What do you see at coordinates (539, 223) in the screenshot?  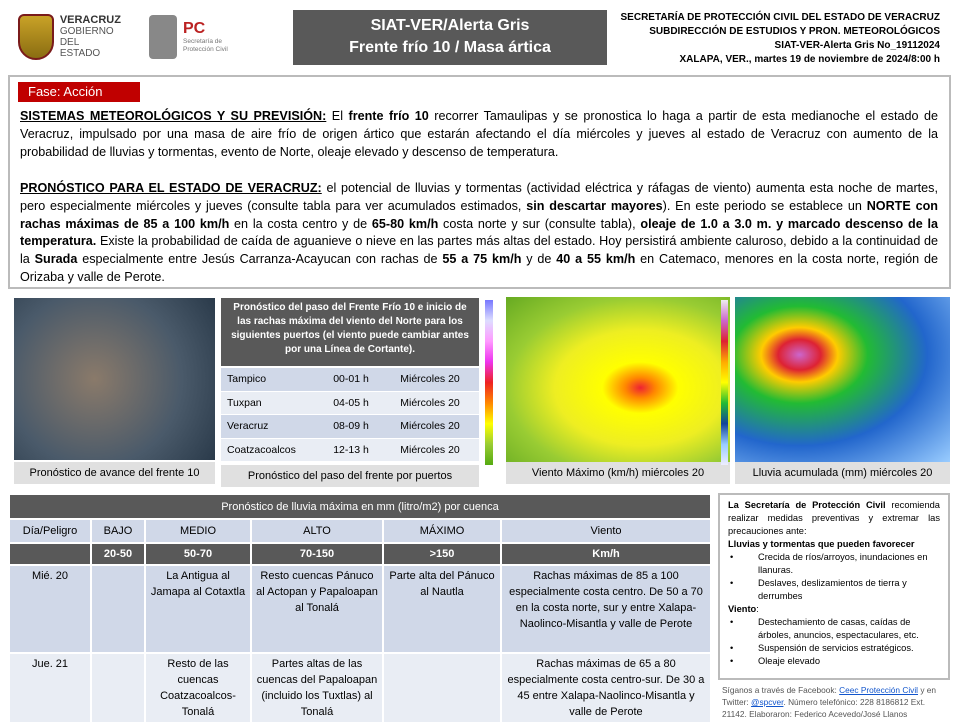 I see `text: costa norte y sur (consulte tabla),` at bounding box center [539, 223].